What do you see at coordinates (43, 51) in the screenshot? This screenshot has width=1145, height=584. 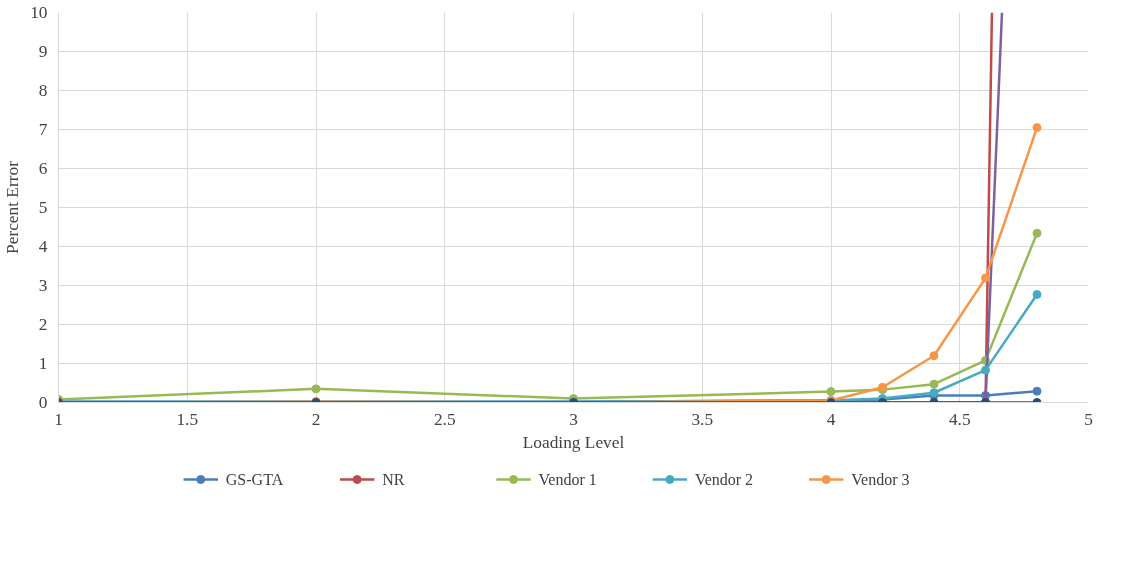 I see `y-tick-label: 9` at bounding box center [43, 51].